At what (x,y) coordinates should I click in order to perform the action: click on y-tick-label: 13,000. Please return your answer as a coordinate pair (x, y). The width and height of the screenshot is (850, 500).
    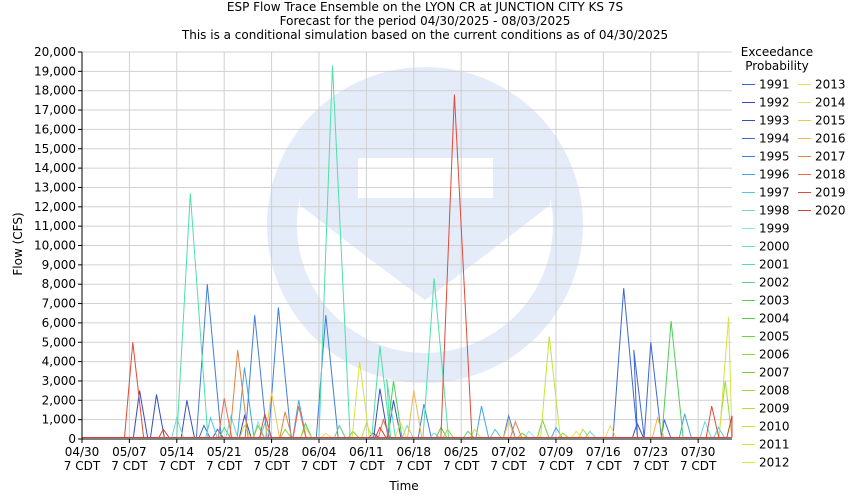
    Looking at the image, I should click on (55, 187).